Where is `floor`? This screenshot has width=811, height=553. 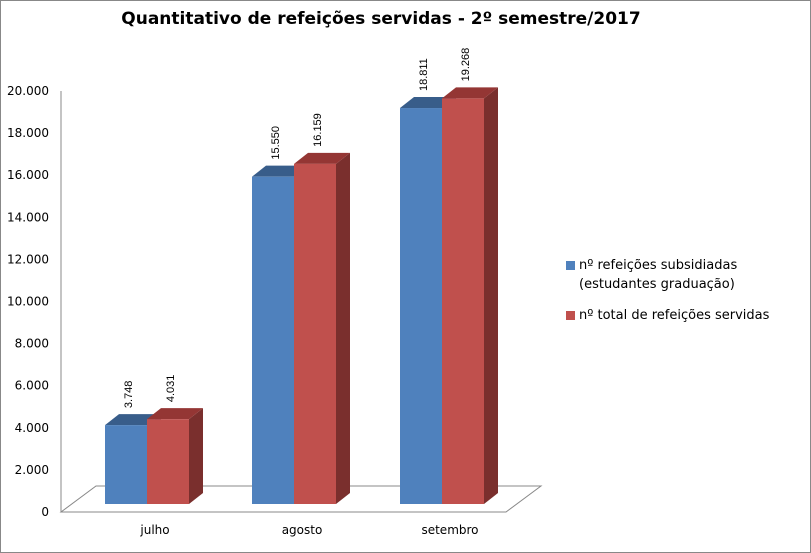
floor is located at coordinates (301, 499).